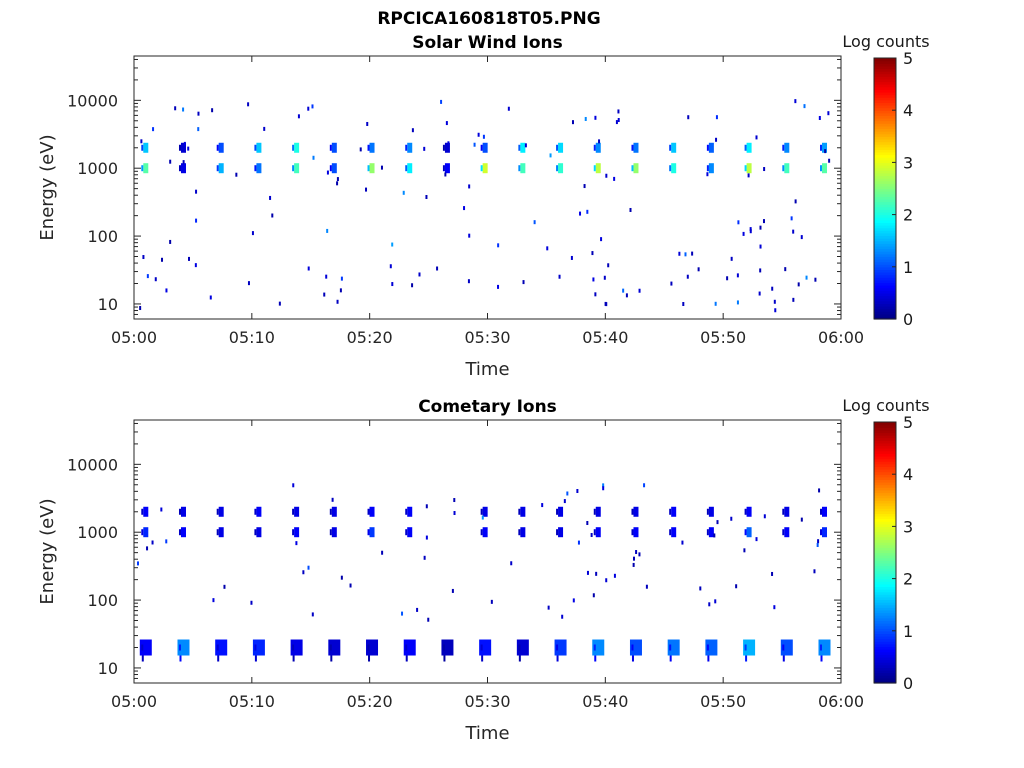  What do you see at coordinates (487, 407) in the screenshot?
I see `panel-title-2: Cometary Ions` at bounding box center [487, 407].